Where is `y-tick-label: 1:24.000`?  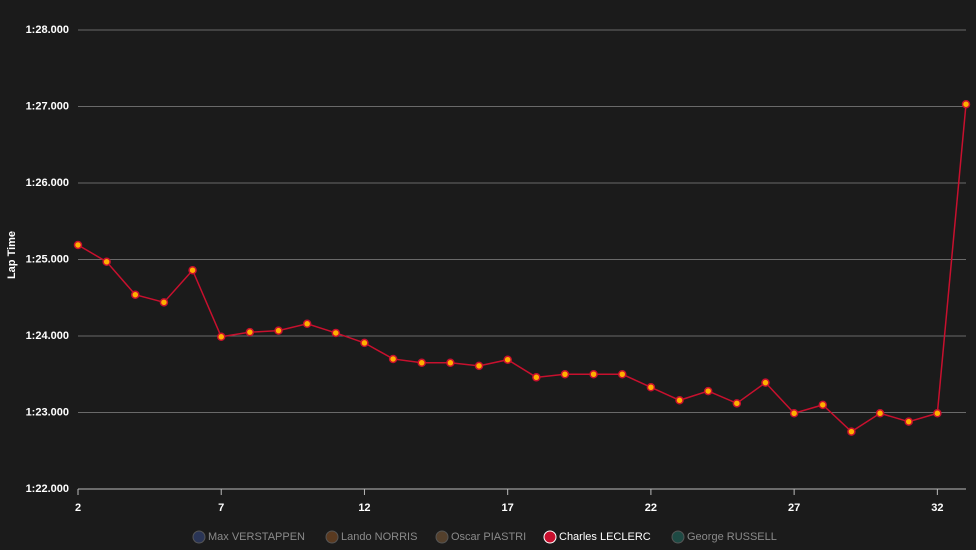
y-tick-label: 1:24.000 is located at coordinates (47, 336).